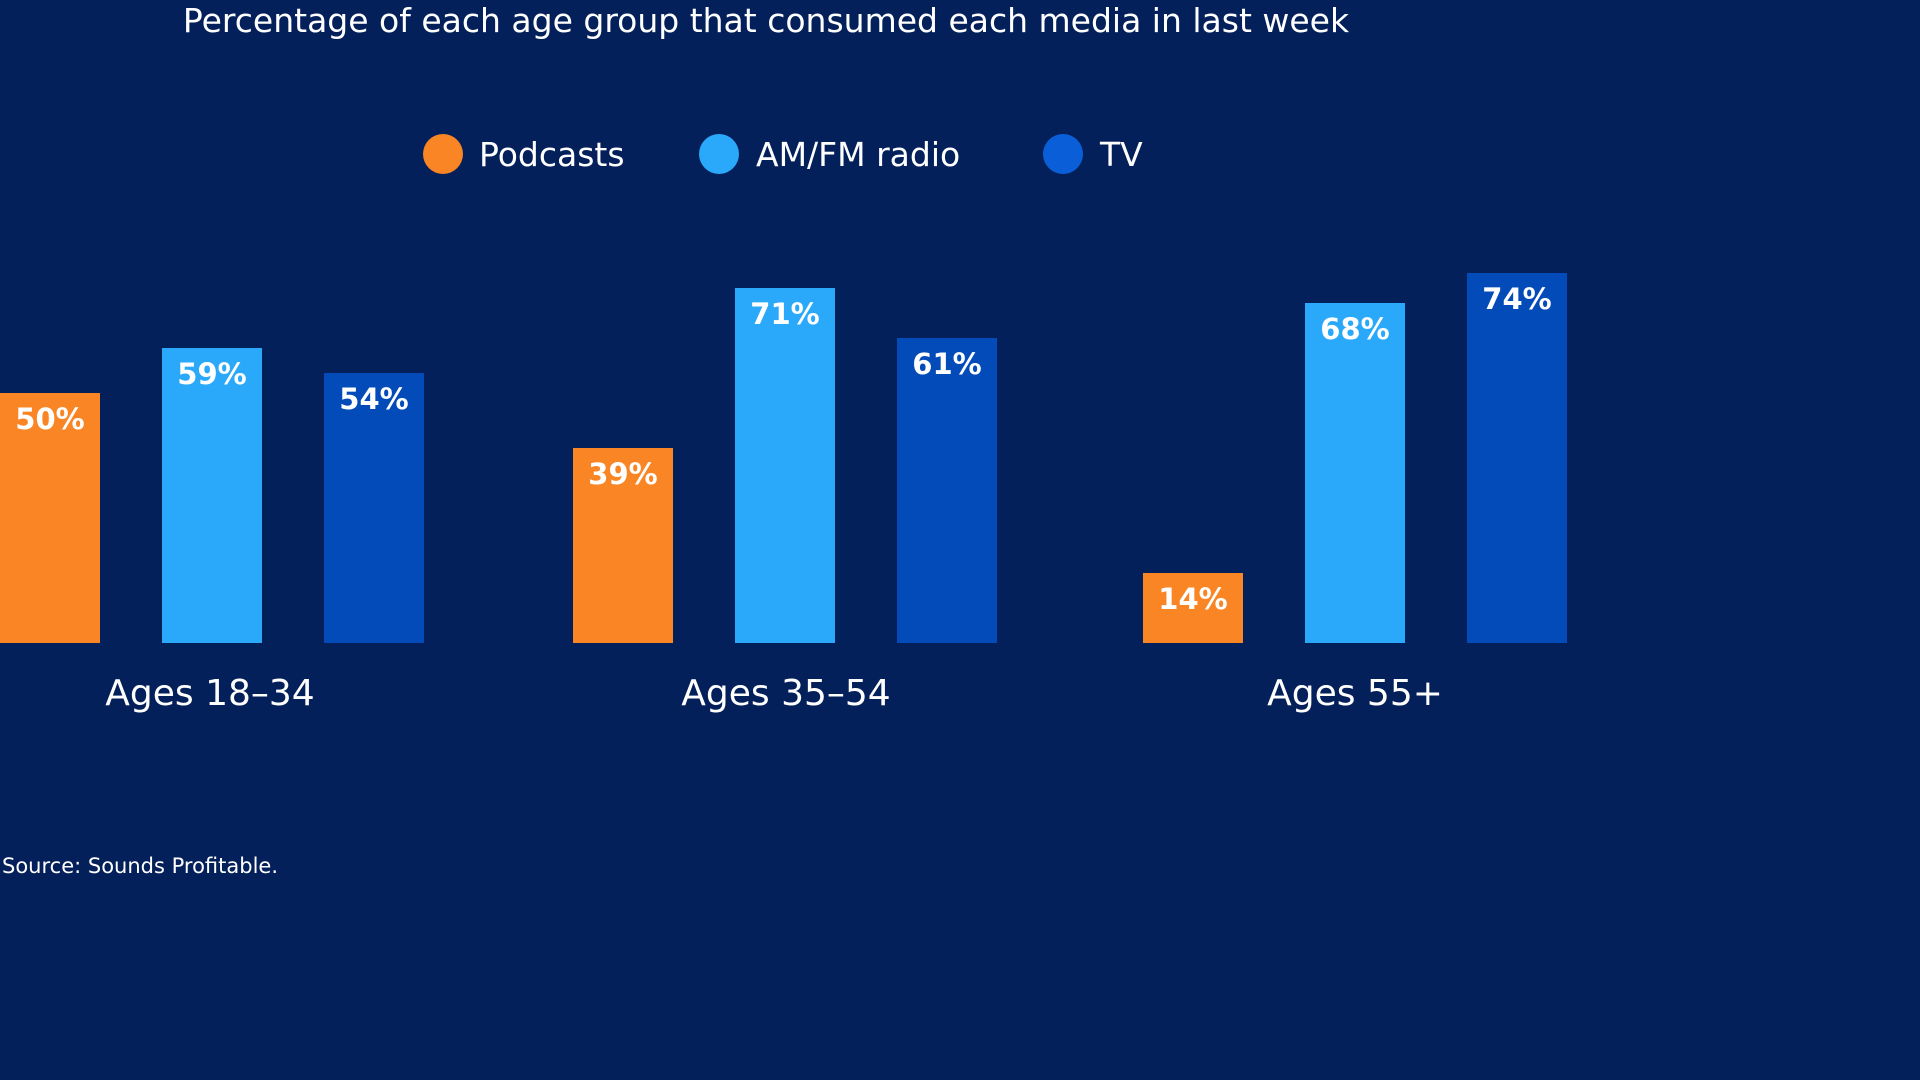 This screenshot has height=1080, width=1920. Describe the element at coordinates (209, 693) in the screenshot. I see `category-label: Ages 18–34` at that location.